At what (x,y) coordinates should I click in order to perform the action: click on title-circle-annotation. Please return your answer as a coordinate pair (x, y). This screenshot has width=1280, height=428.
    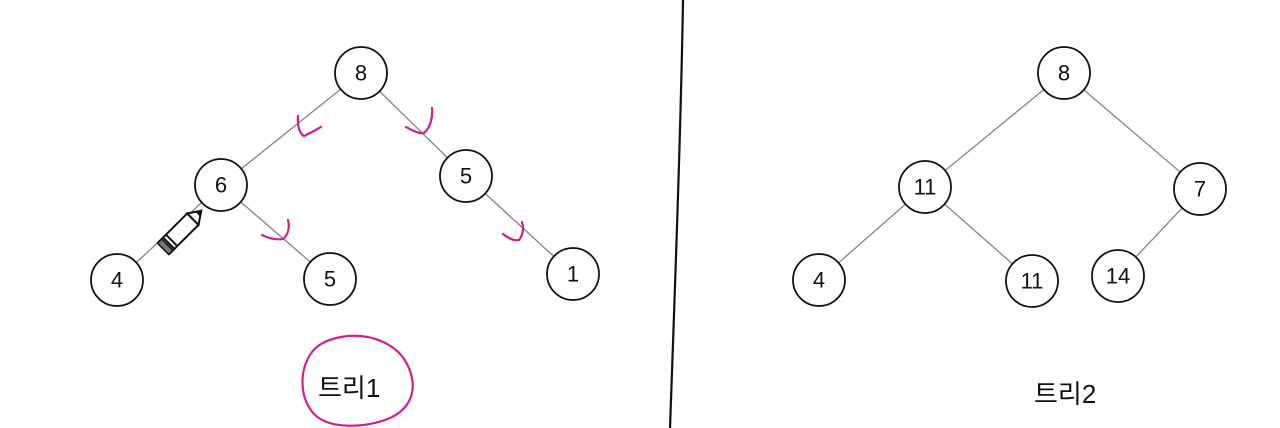
    Looking at the image, I should click on (357, 380).